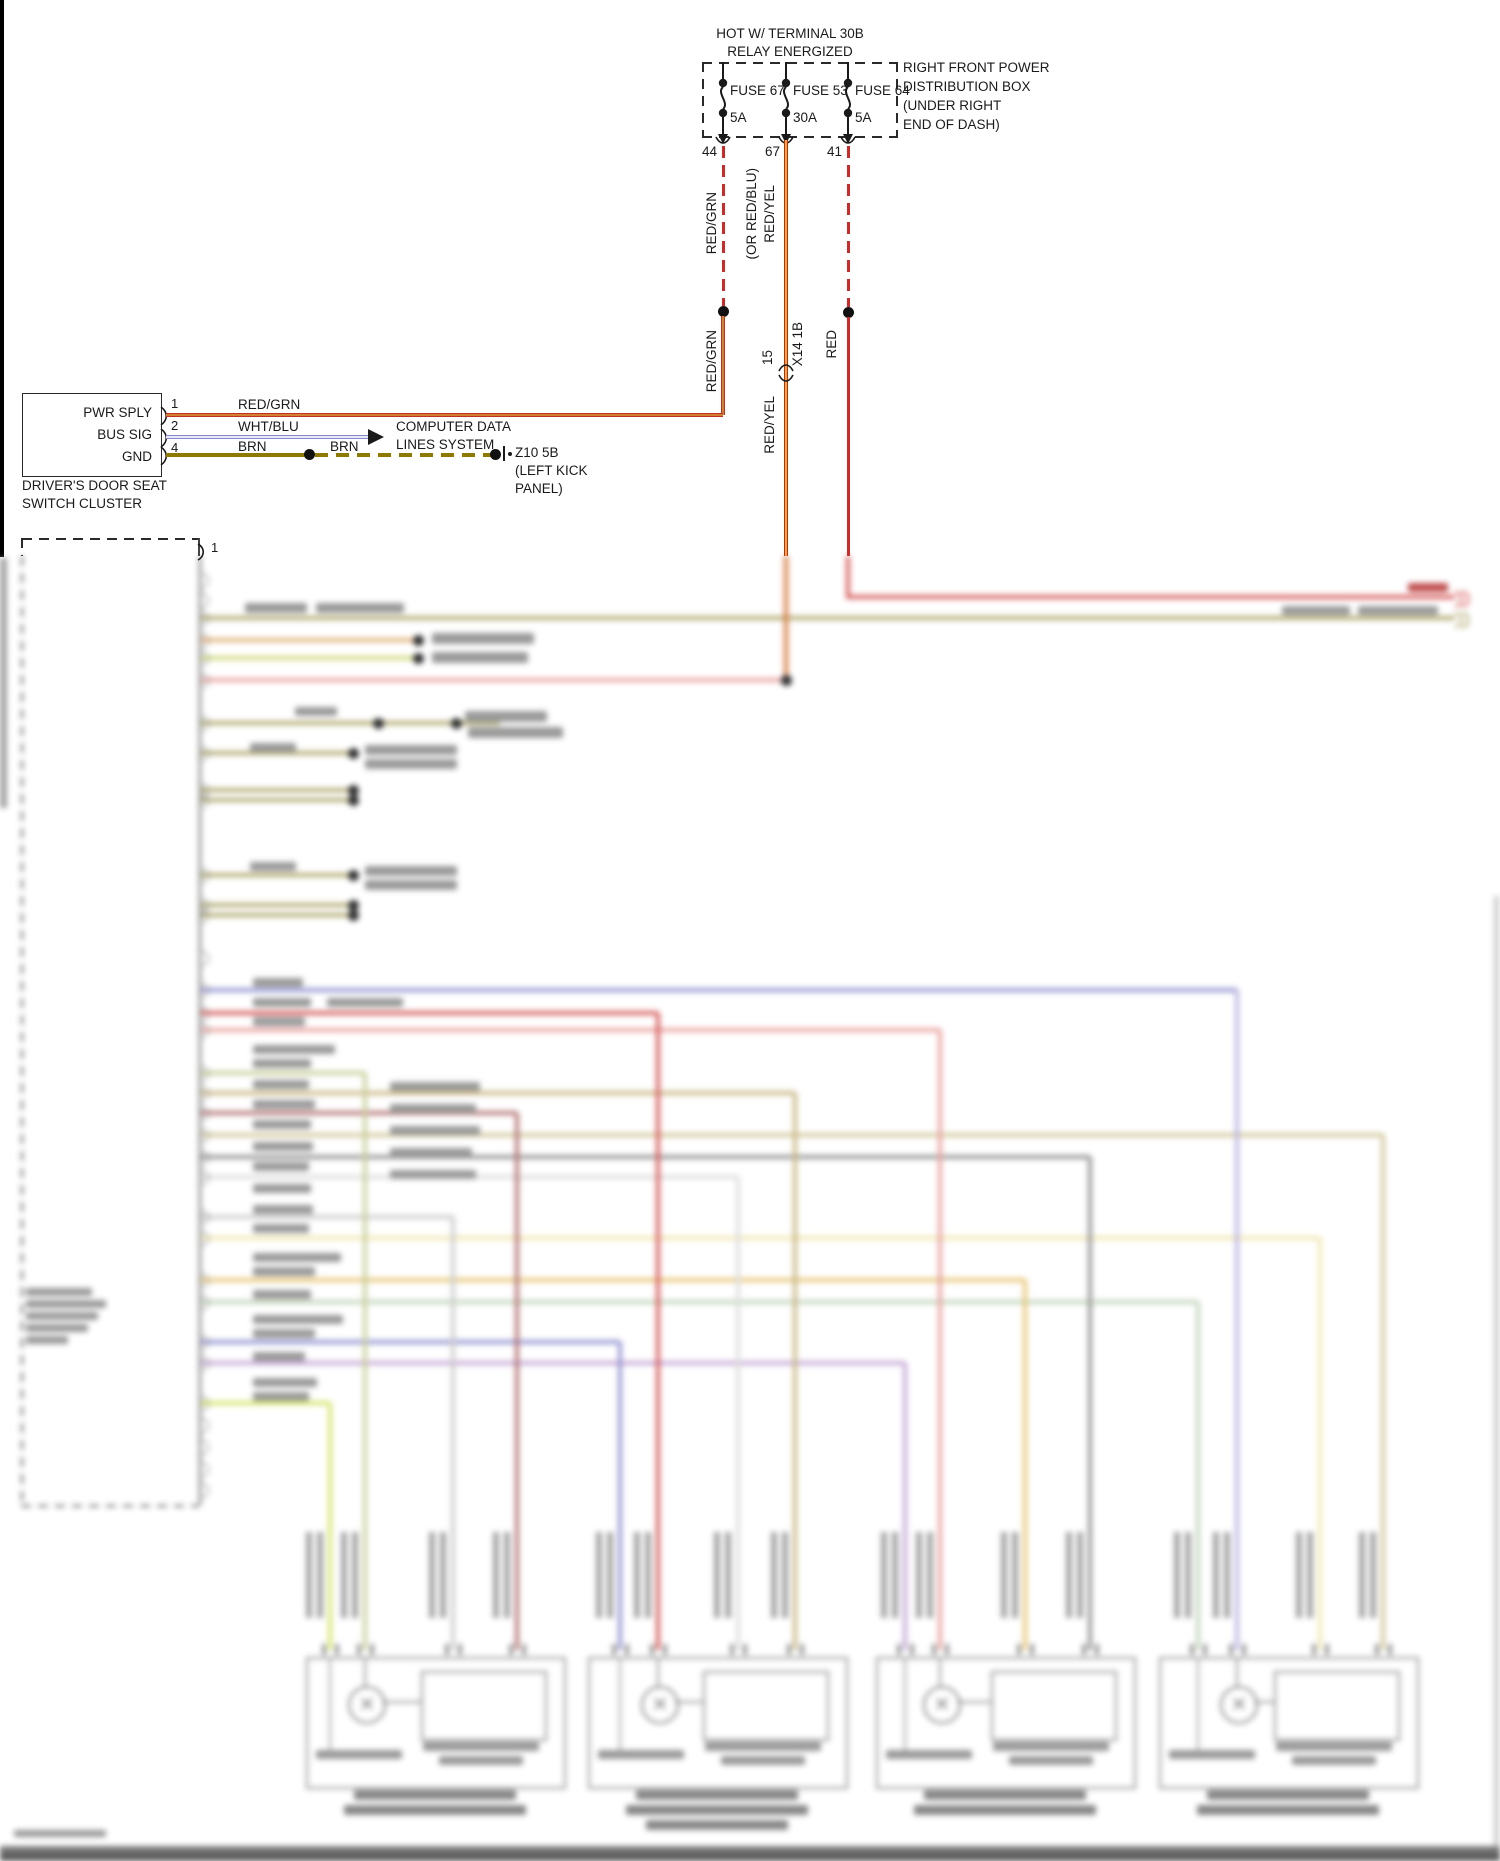 This screenshot has width=1500, height=1861. What do you see at coordinates (797, 344) in the screenshot?
I see `x14-connector-id: X14 1B` at bounding box center [797, 344].